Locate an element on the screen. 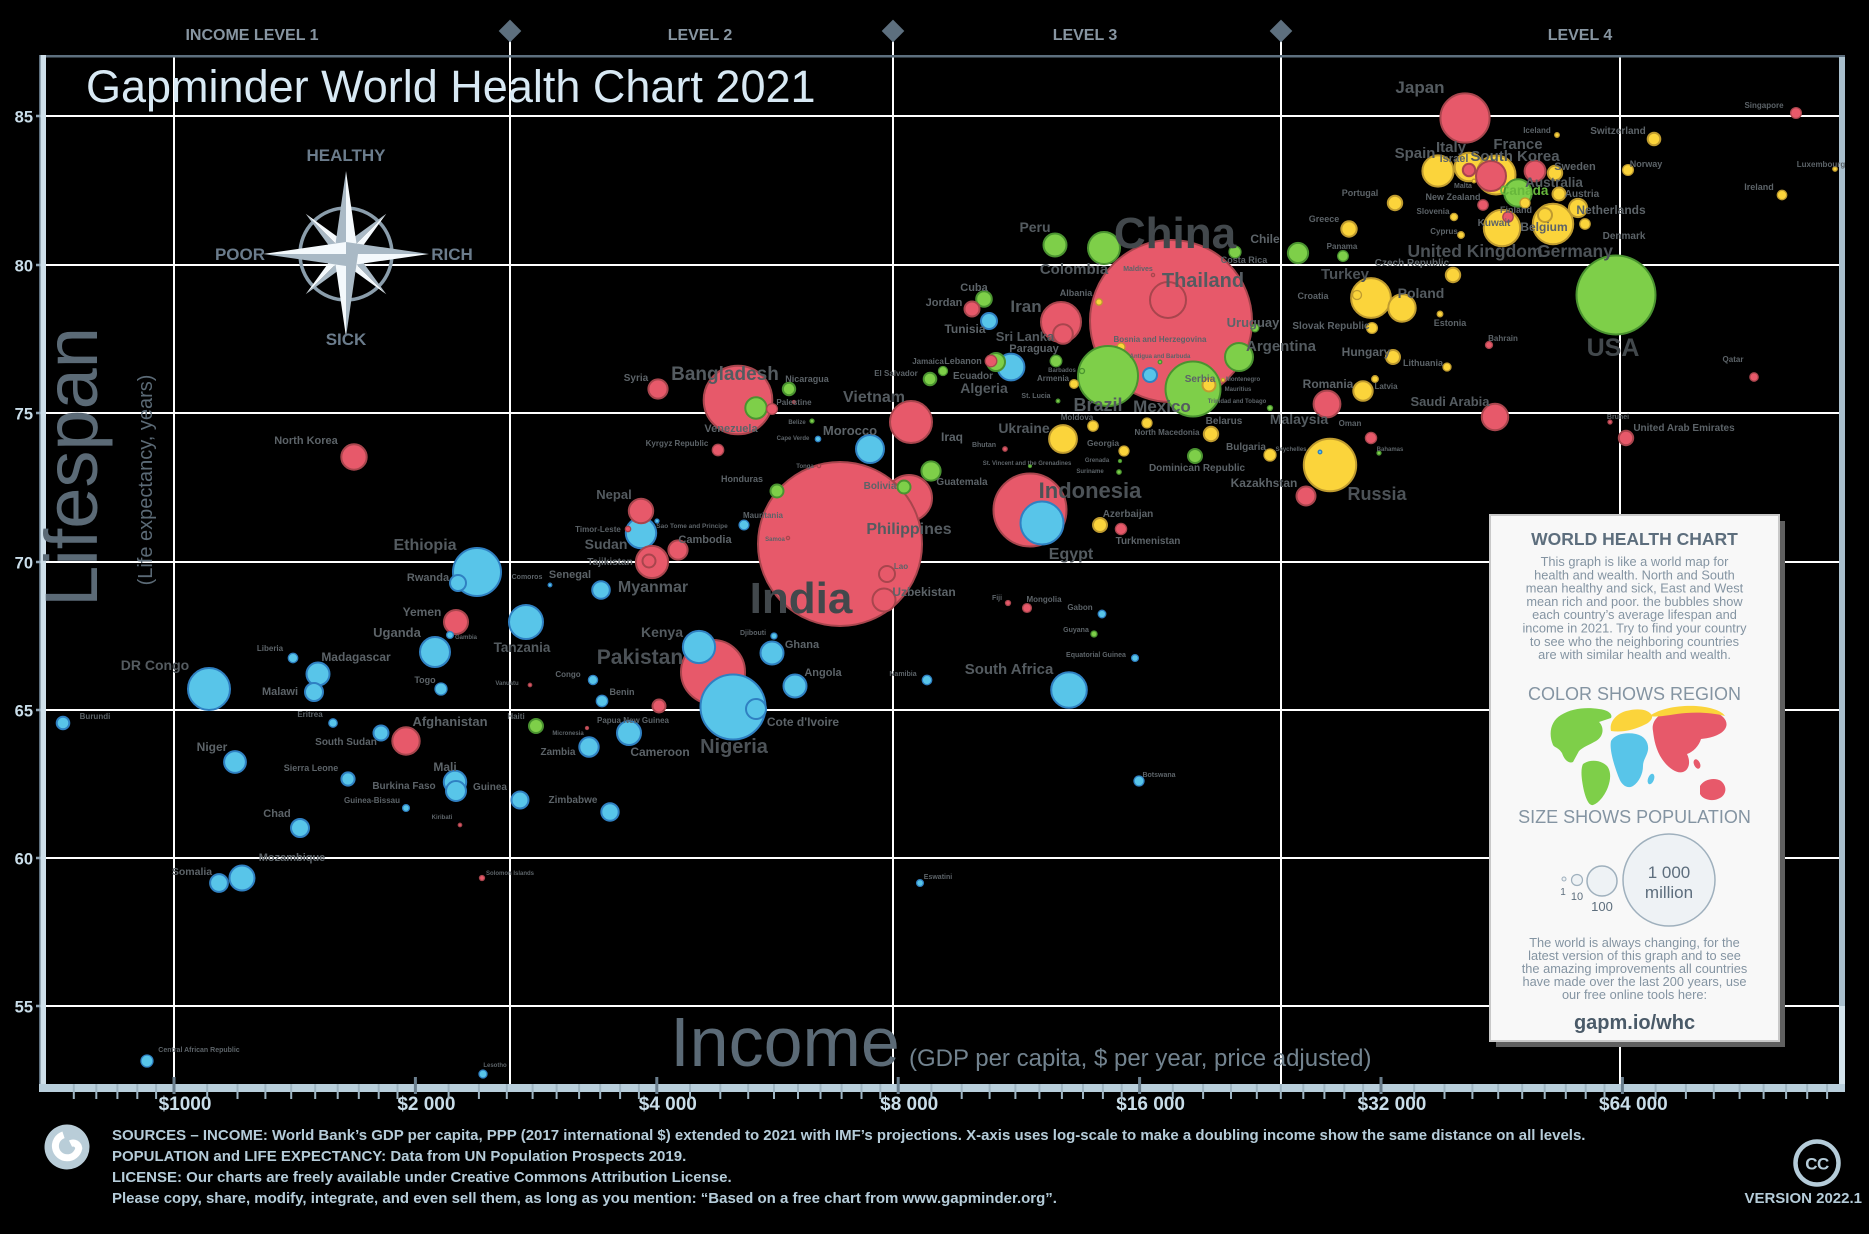 This screenshot has height=1234, width=1869. svg-text: Philippines is located at coordinates (908, 529).